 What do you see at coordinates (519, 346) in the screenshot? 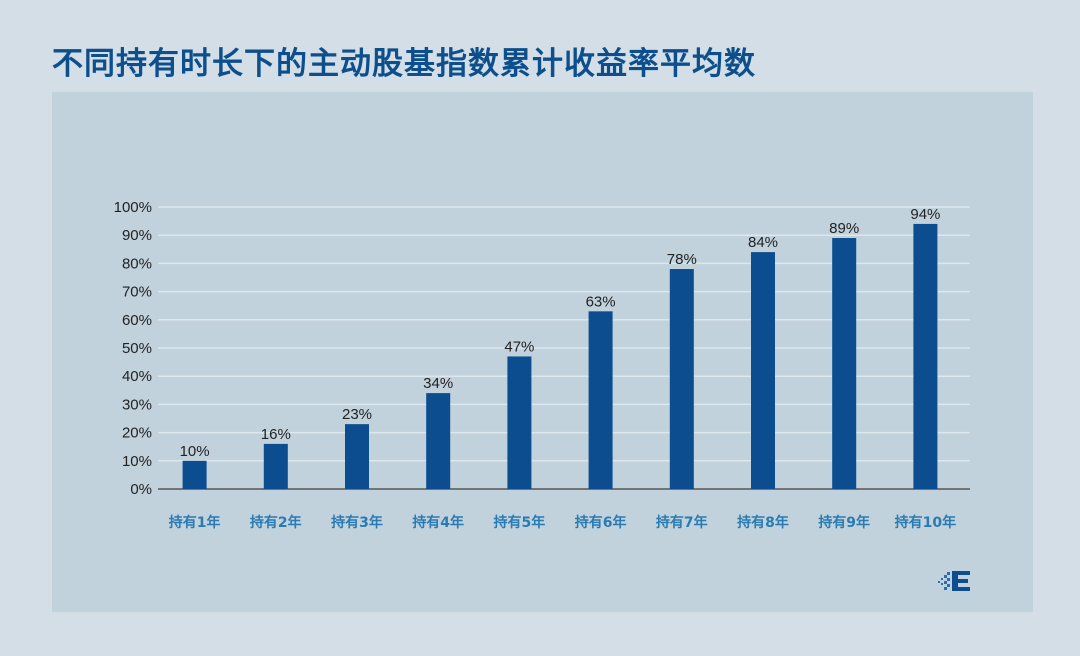
I see `data-label: 47%` at bounding box center [519, 346].